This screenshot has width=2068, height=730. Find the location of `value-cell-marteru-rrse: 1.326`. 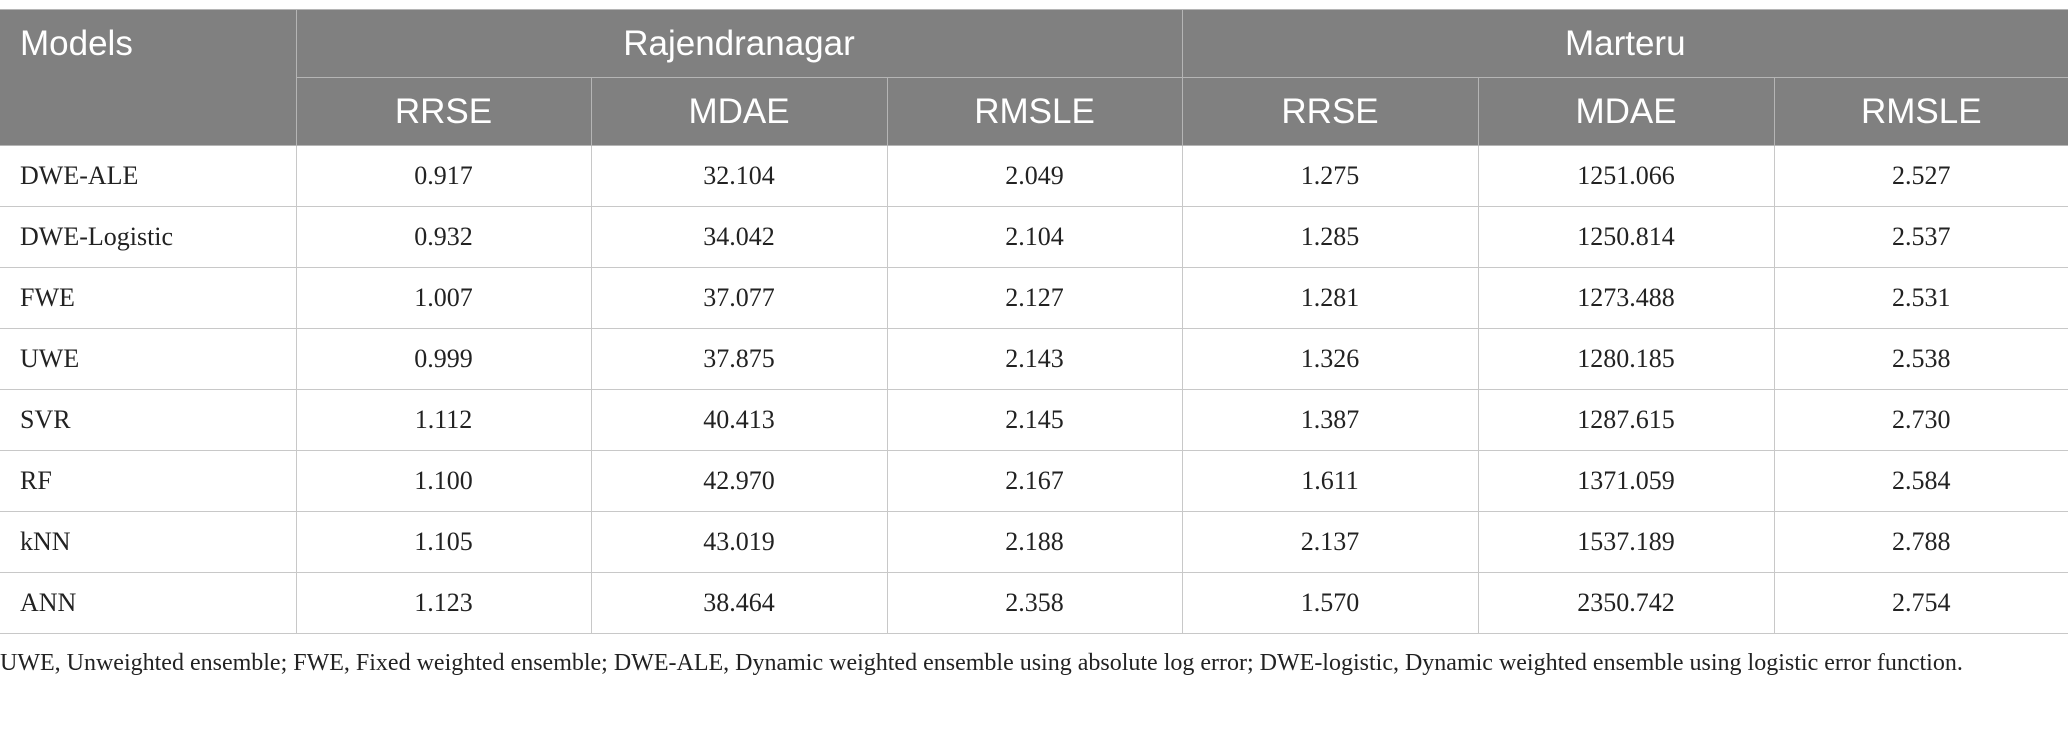

value-cell-marteru-rrse: 1.326 is located at coordinates (1330, 359).